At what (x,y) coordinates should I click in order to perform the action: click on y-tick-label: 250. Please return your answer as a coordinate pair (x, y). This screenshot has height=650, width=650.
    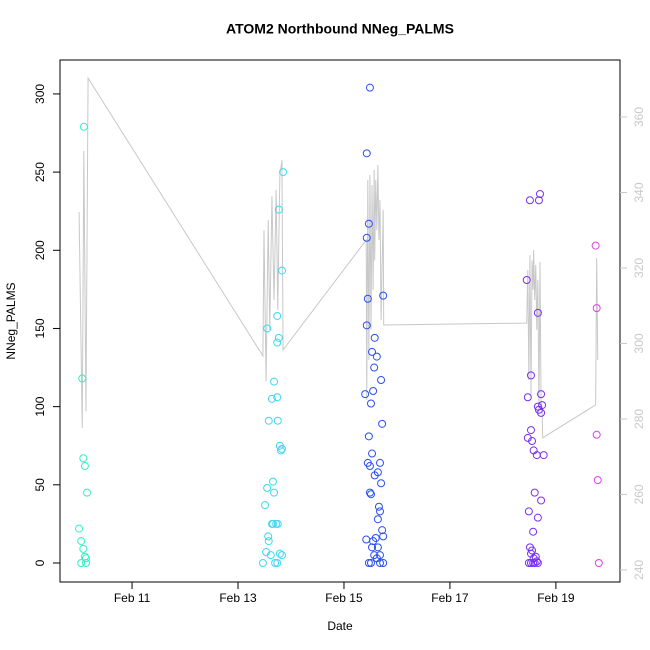
    Looking at the image, I should click on (40, 172).